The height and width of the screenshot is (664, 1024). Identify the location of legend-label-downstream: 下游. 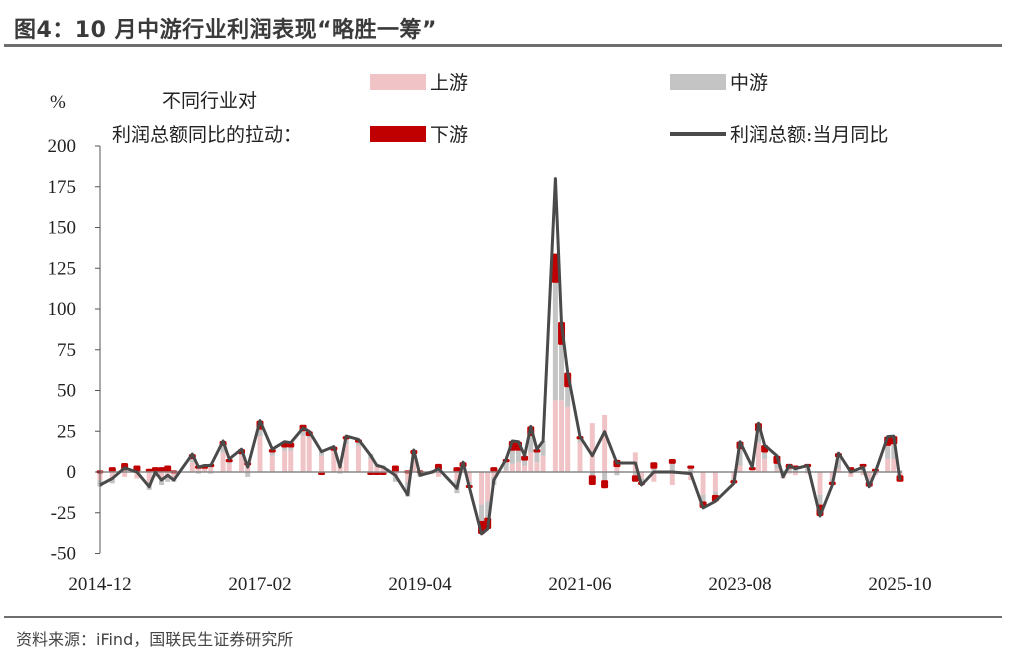
(449, 135).